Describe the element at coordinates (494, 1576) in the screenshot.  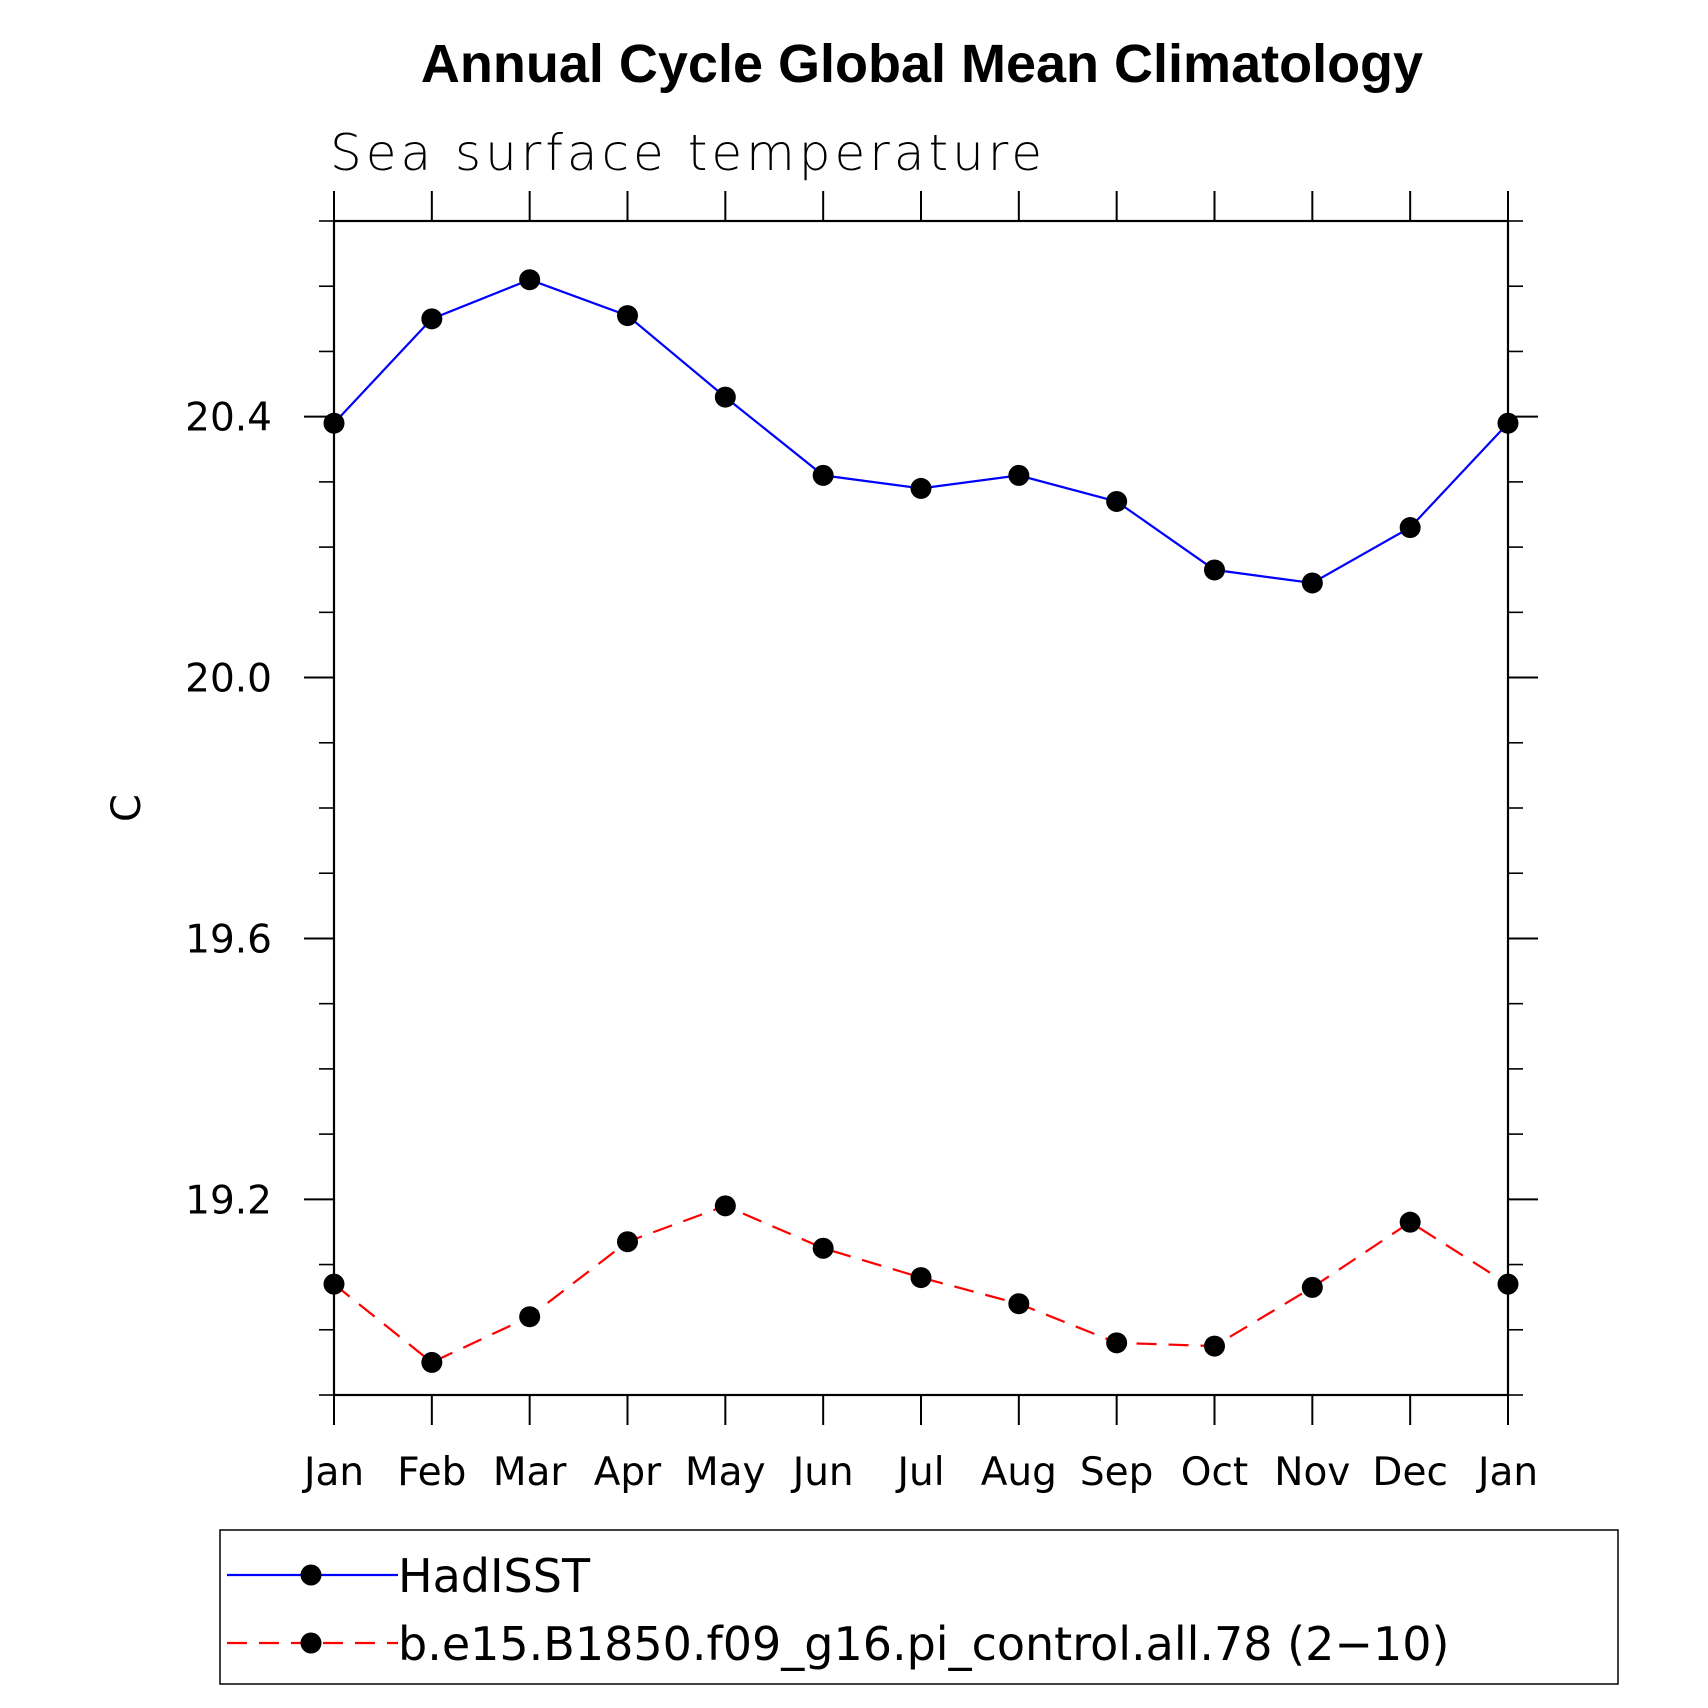
I see `legend-label-hadisst: HadISST` at that location.